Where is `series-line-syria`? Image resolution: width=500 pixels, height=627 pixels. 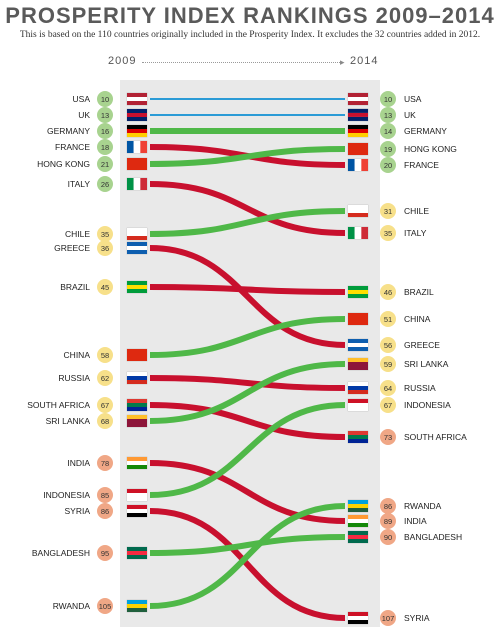 series-line-syria is located at coordinates (247, 564).